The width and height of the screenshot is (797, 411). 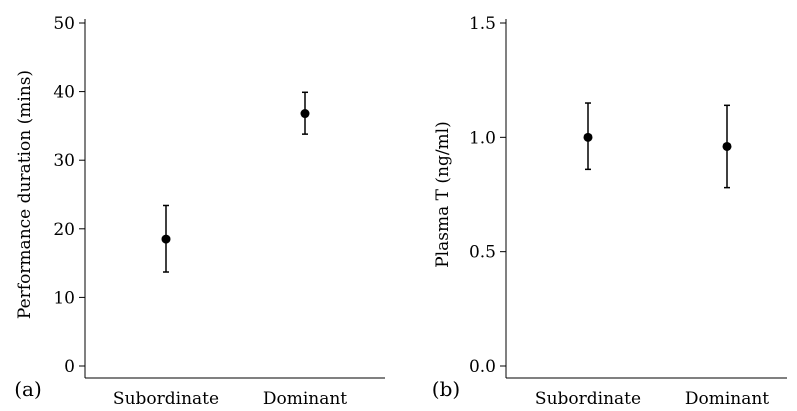 What do you see at coordinates (482, 367) in the screenshot?
I see `y-tick-label: 0.0` at bounding box center [482, 367].